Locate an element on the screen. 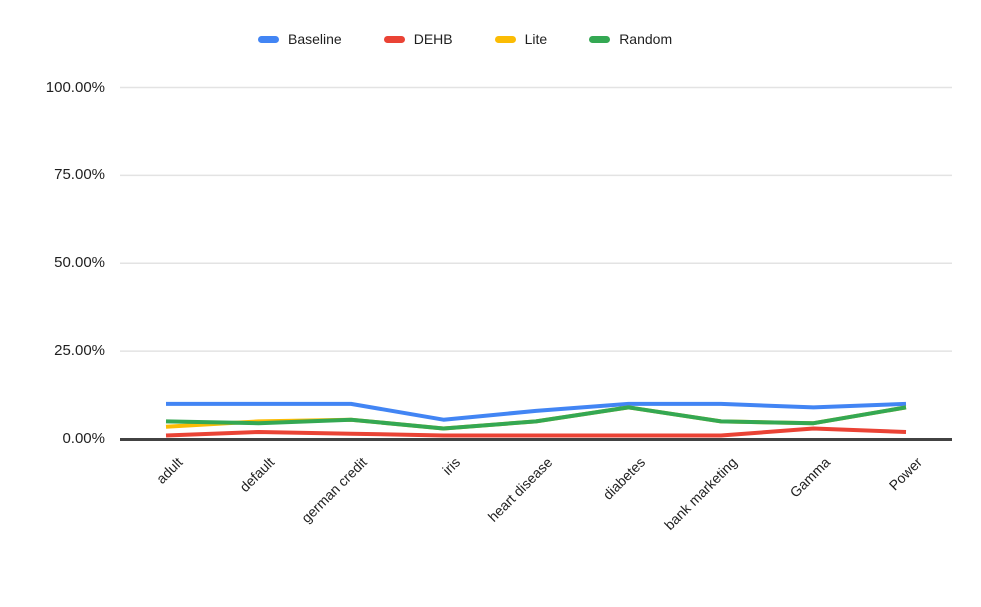 This screenshot has width=981, height=607. series-line-baseline is located at coordinates (536, 411).